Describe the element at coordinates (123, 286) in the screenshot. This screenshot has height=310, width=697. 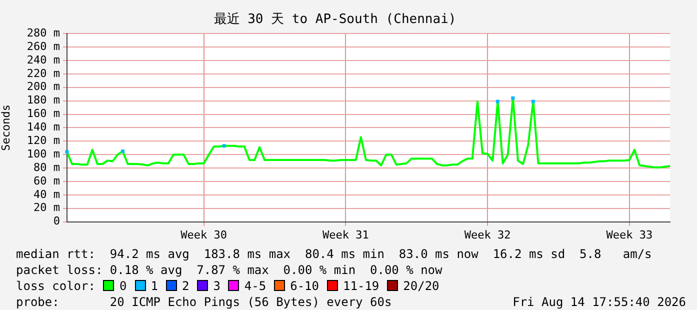
I see `legend-label: 0` at that location.